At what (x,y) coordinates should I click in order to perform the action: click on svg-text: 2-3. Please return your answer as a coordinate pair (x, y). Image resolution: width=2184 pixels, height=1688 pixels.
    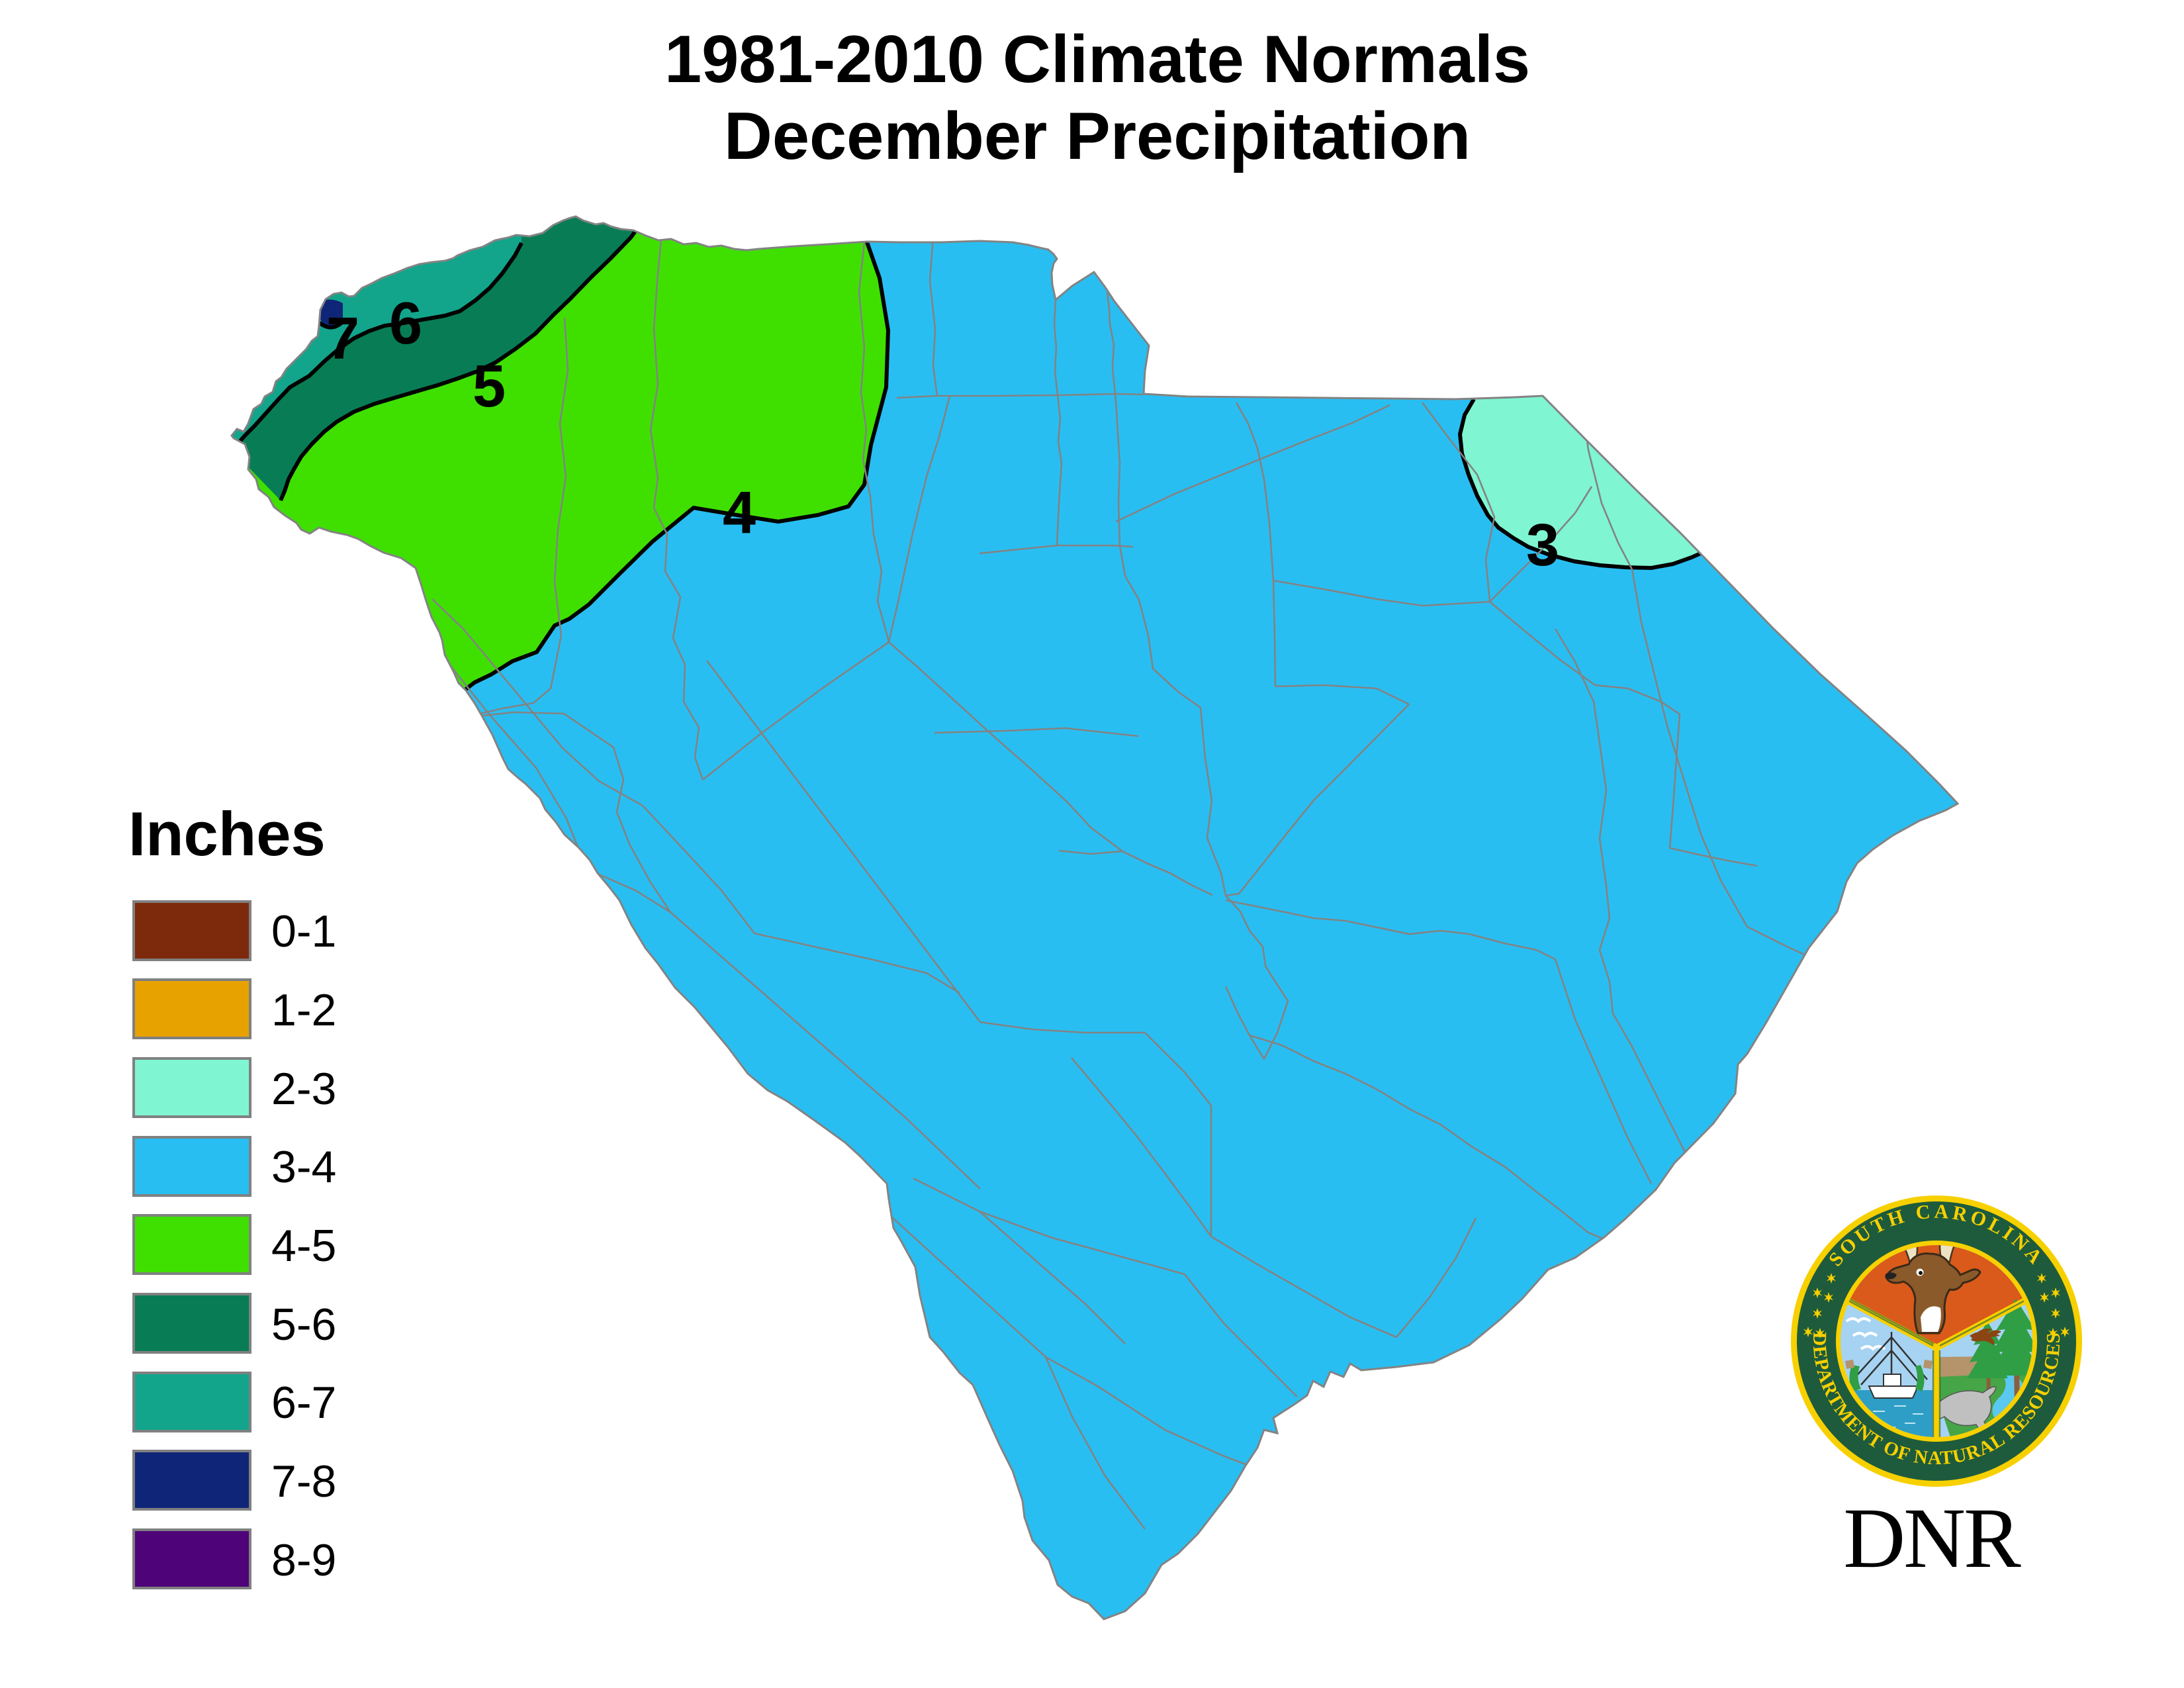
    Looking at the image, I should click on (303, 1089).